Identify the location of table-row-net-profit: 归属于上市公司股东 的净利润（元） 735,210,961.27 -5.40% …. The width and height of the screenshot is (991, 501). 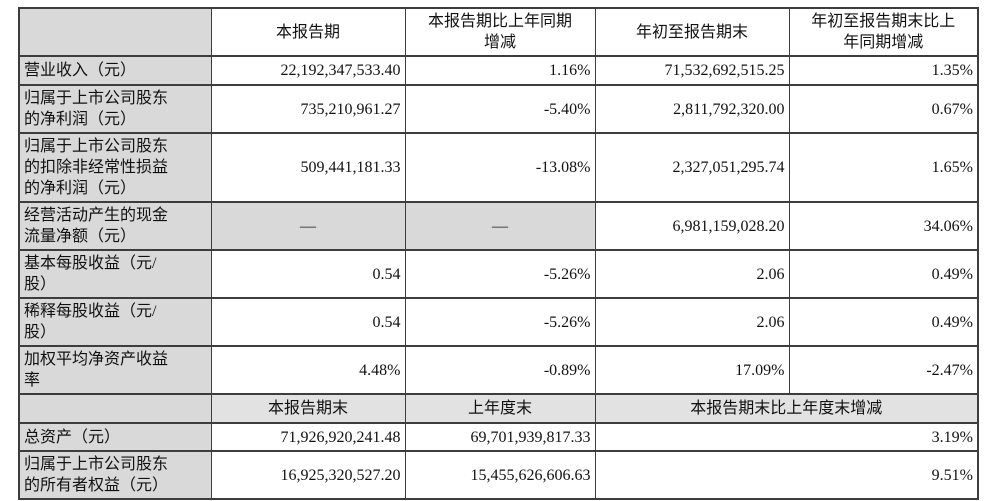
(498, 109).